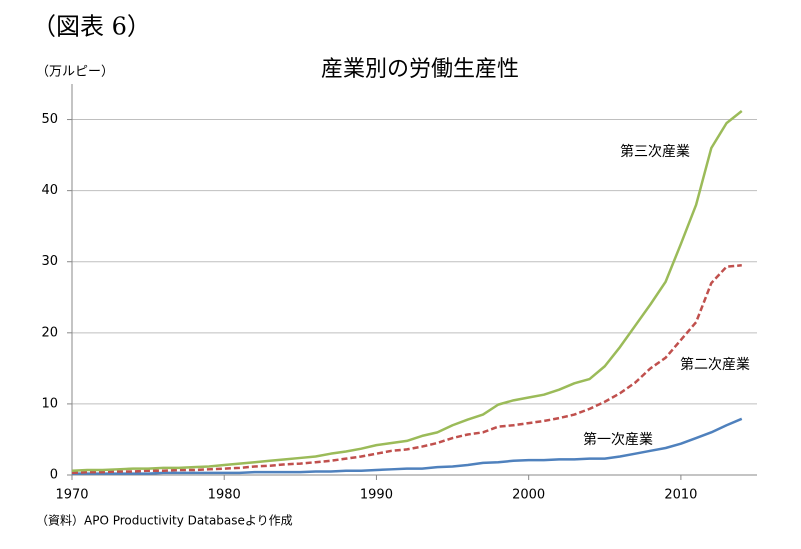 This screenshot has height=549, width=801. I want to click on y-tick-label: 10, so click(49, 403).